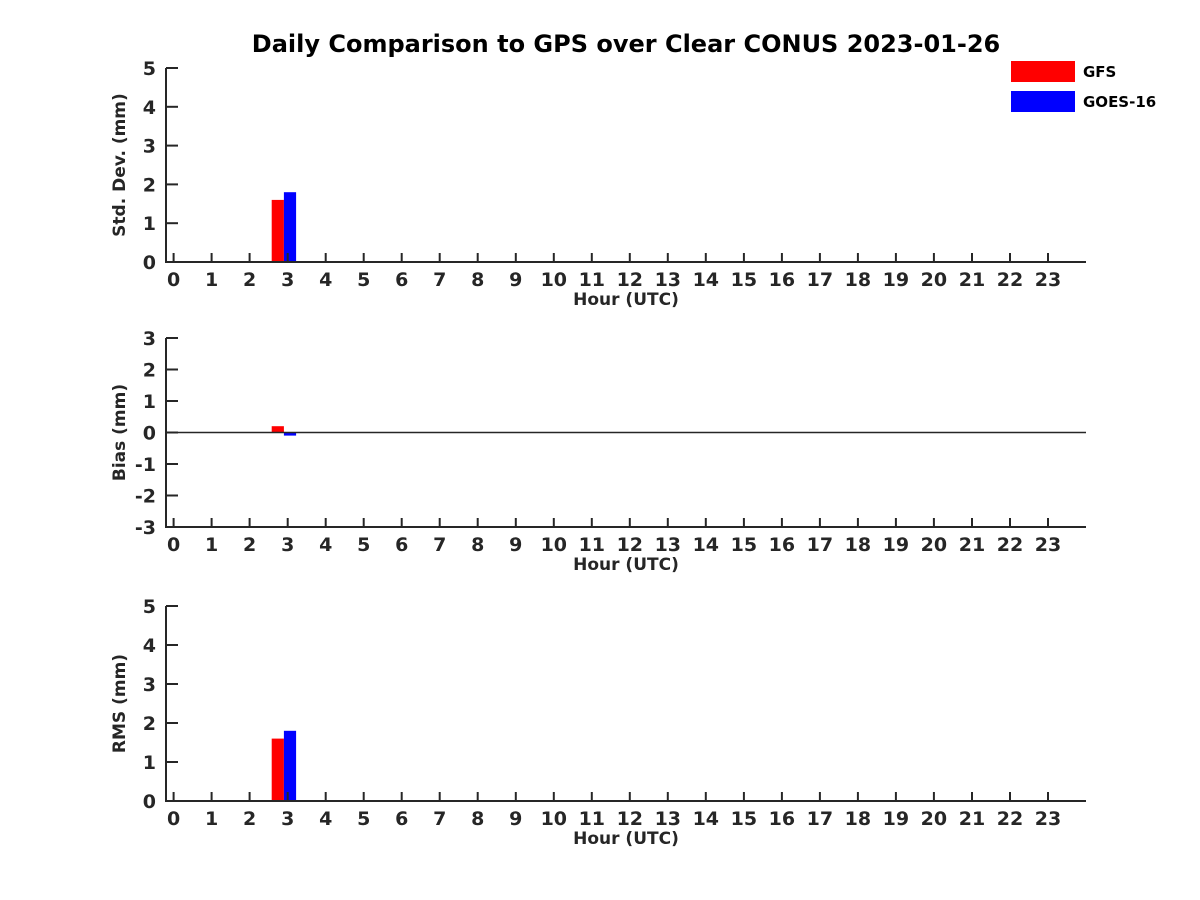  Describe the element at coordinates (1043, 71) in the screenshot. I see `legend-swatch-gfs` at that location.